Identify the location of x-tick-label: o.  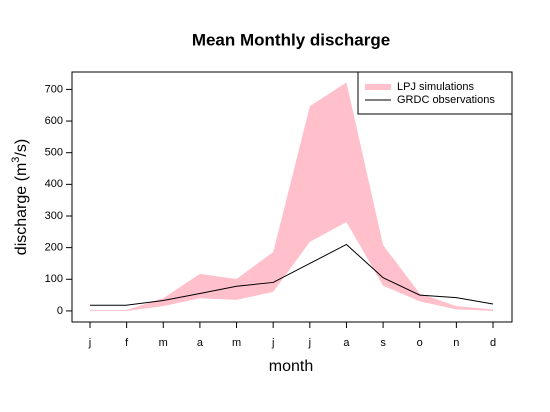
(420, 343).